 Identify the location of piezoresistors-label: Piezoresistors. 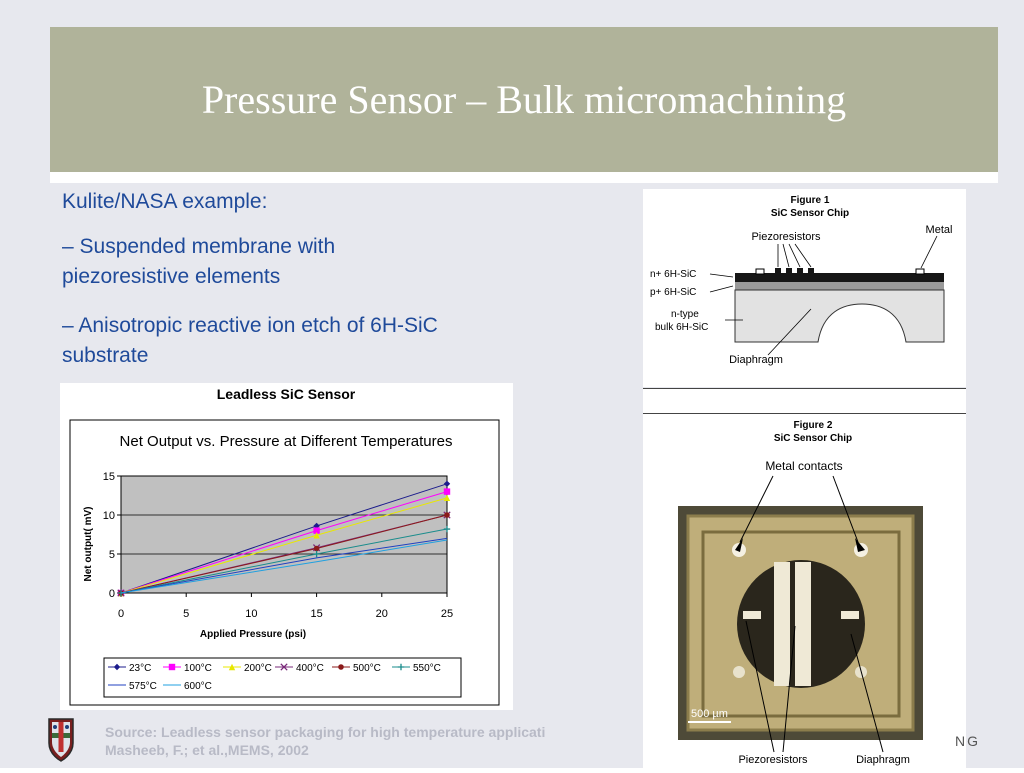
(786, 237).